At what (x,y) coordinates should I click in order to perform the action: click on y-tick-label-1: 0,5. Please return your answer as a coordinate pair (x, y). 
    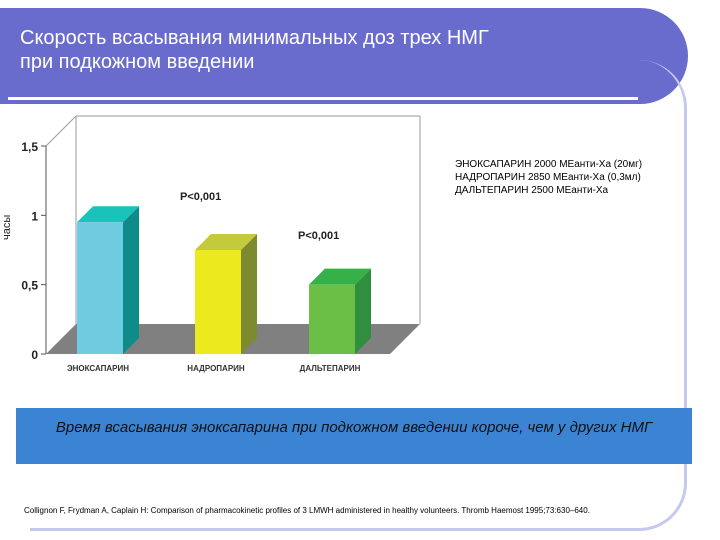
    Looking at the image, I should click on (29, 286).